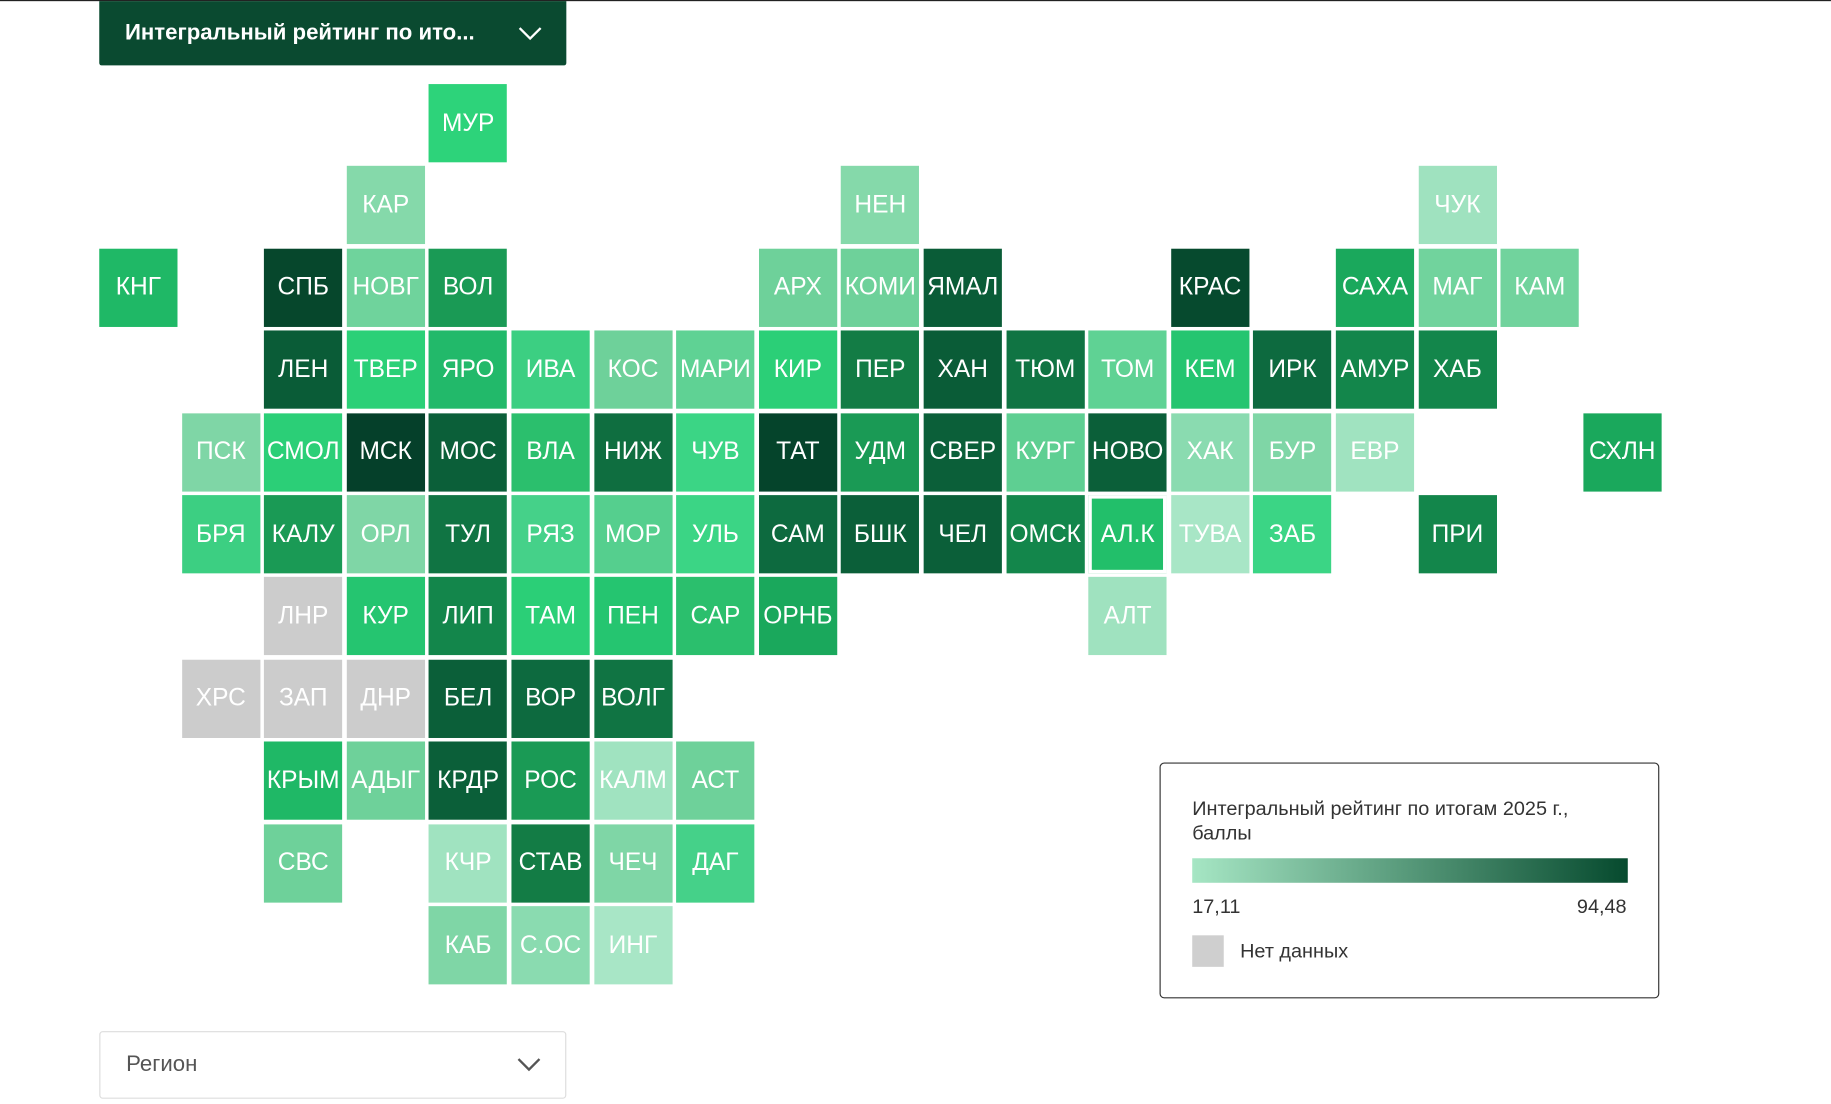 The width and height of the screenshot is (1831, 1104). What do you see at coordinates (385, 698) in the screenshot?
I see `region-tile: ДНР` at bounding box center [385, 698].